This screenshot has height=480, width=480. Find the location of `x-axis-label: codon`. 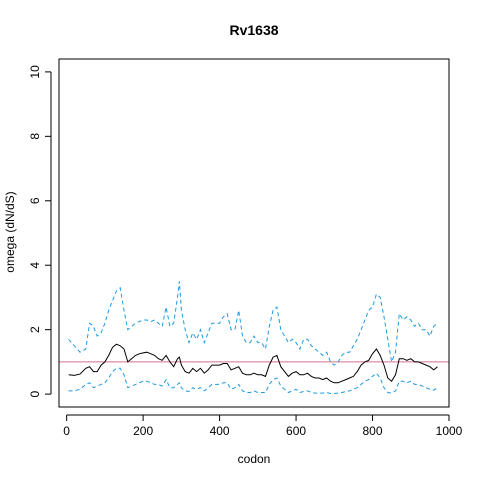

x-axis-label: codon is located at coordinates (254, 459).